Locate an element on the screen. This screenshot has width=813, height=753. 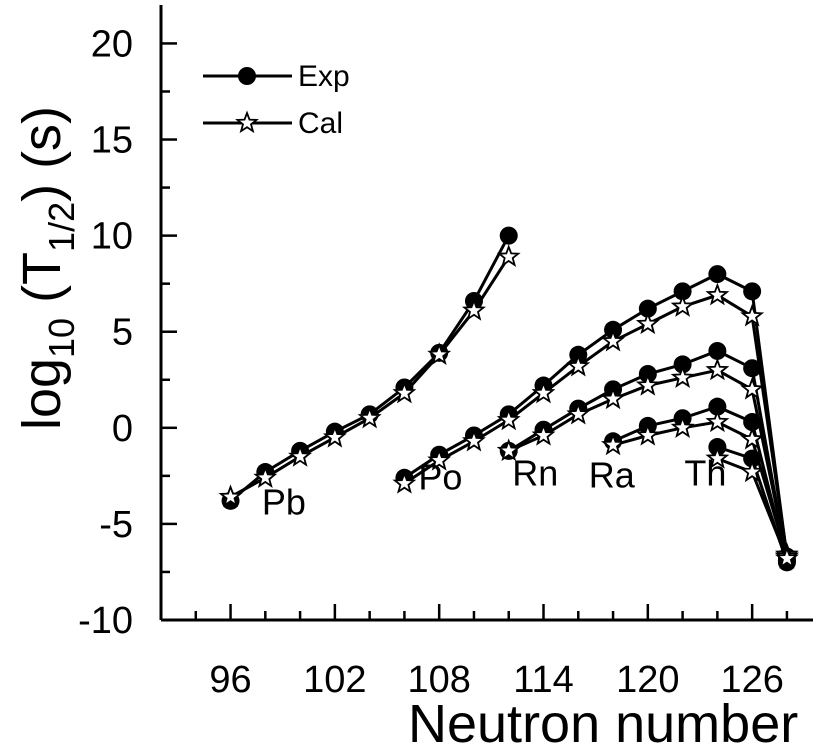
series-label-th: Th is located at coordinates (705, 472).